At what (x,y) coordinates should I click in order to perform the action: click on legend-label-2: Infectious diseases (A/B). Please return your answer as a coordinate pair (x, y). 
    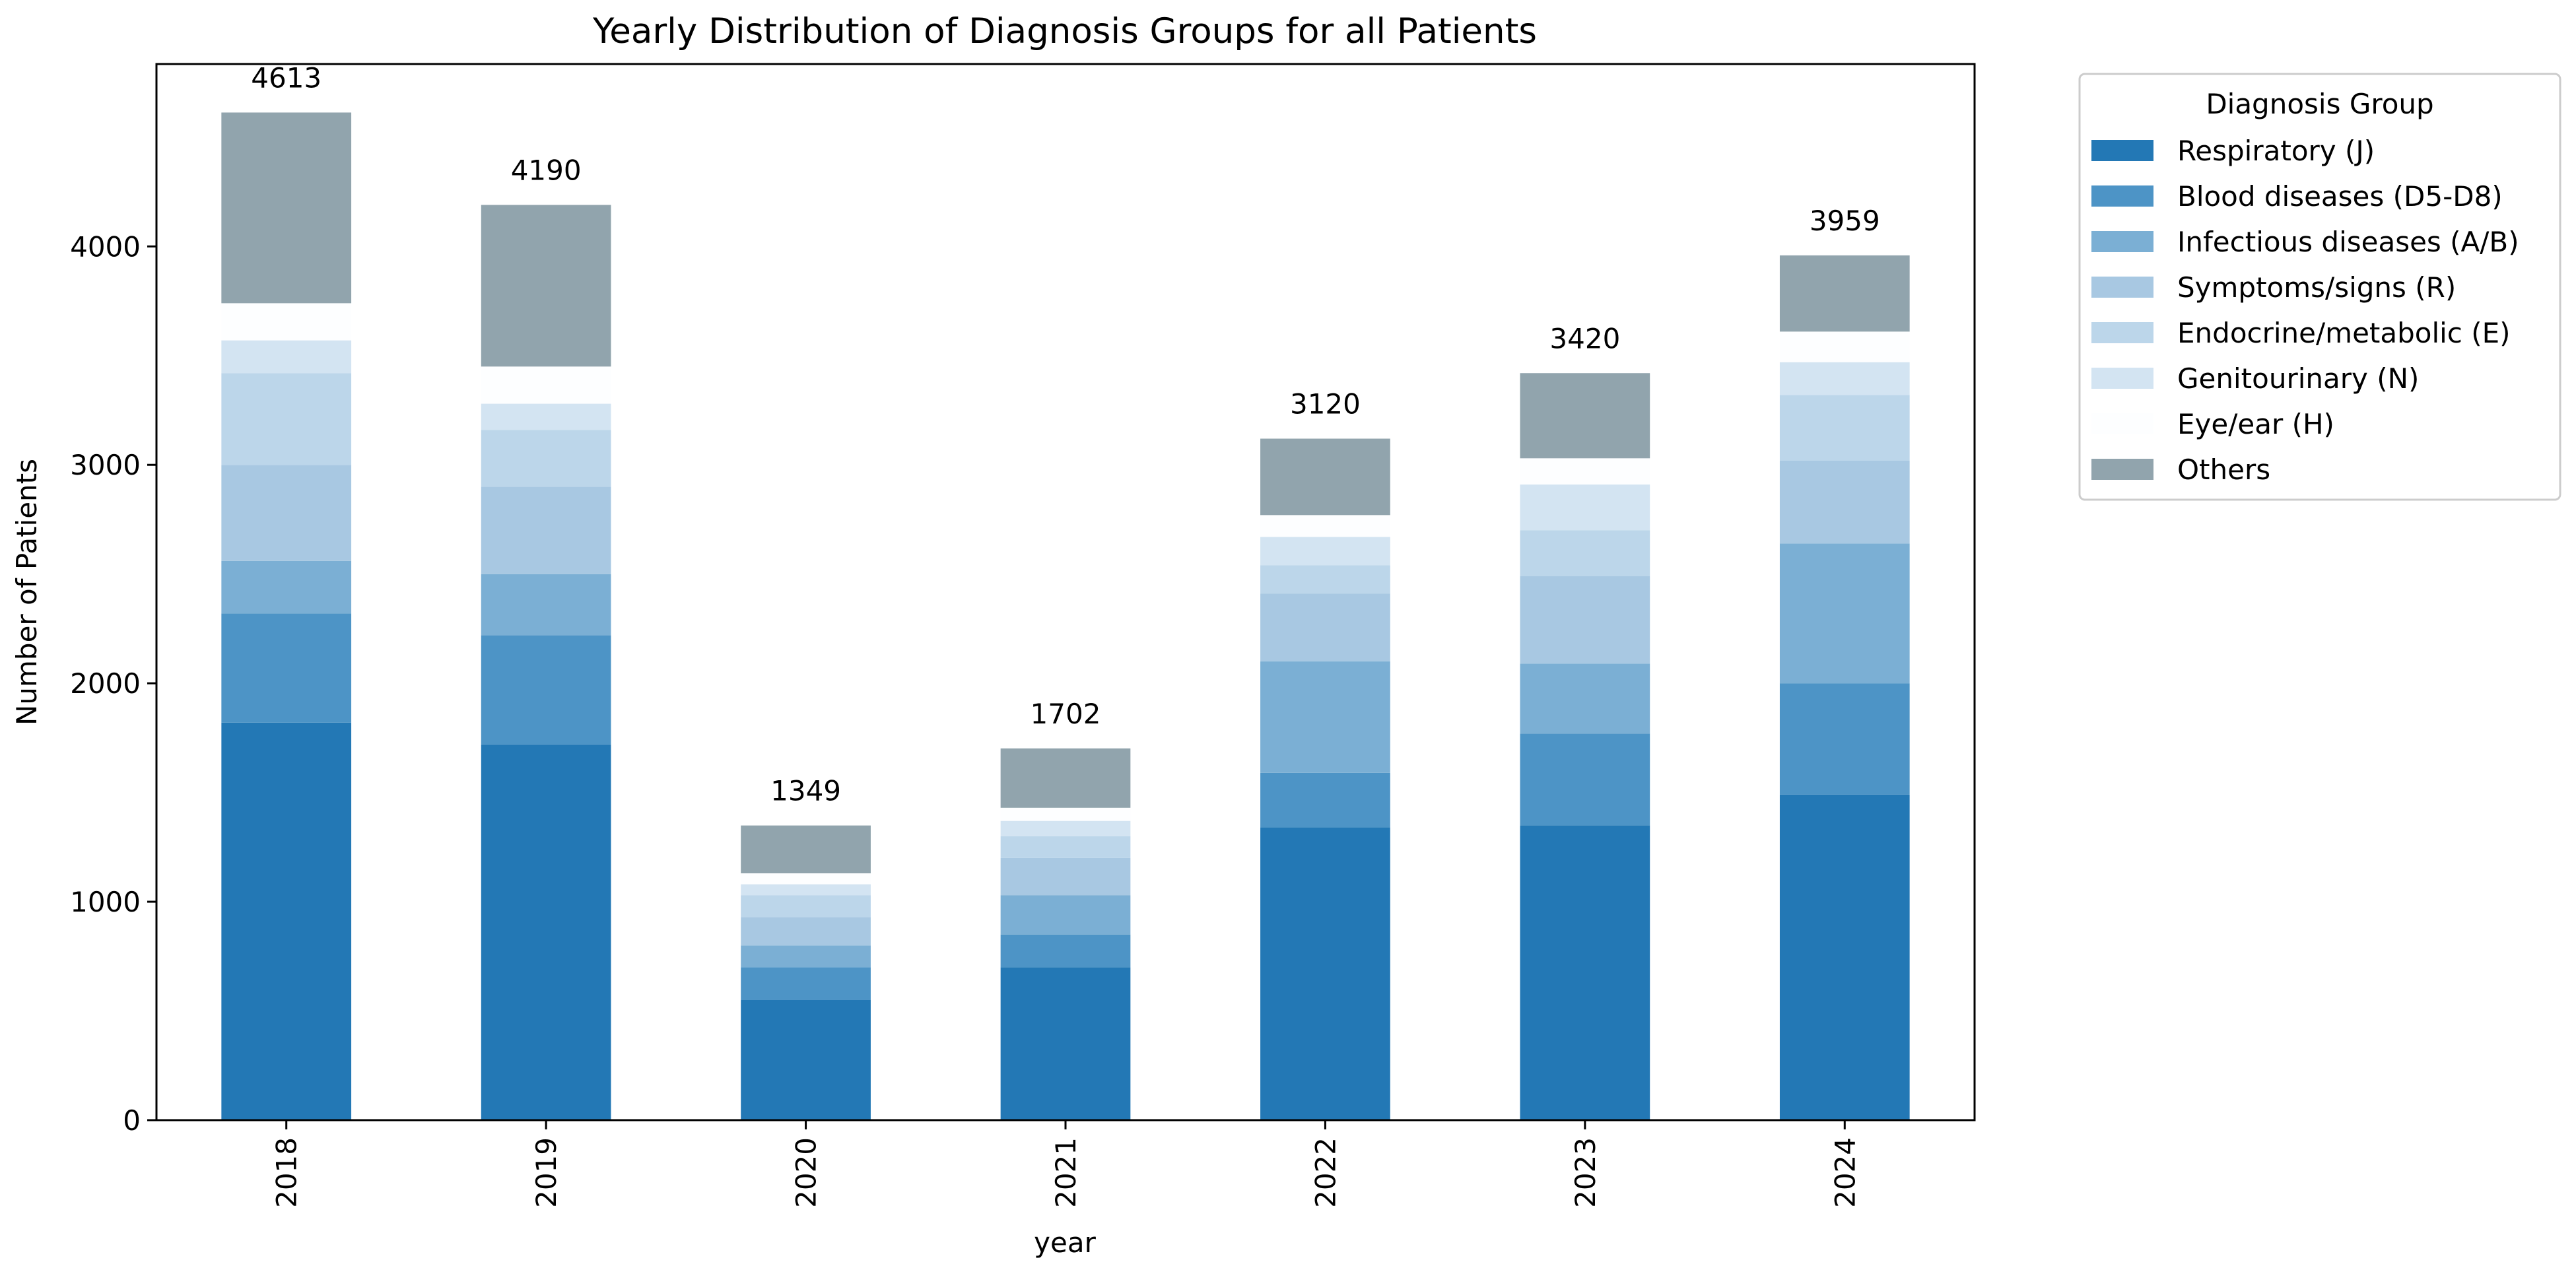
    Looking at the image, I should click on (2348, 242).